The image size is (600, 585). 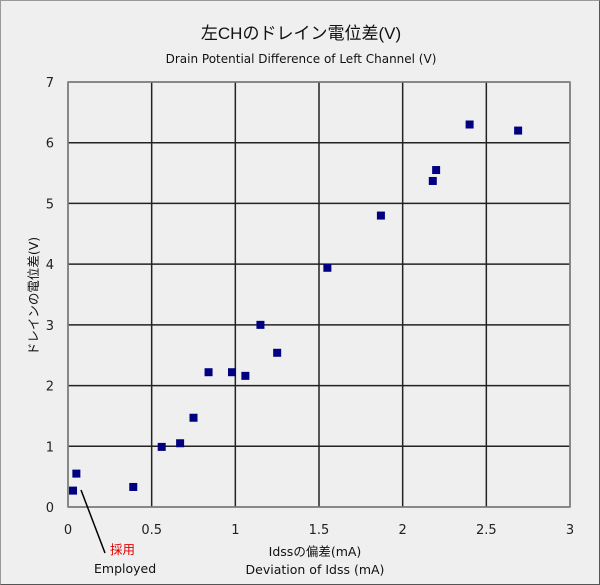 I want to click on y-axis-label: ドレインの電位差(V), so click(x=33, y=296).